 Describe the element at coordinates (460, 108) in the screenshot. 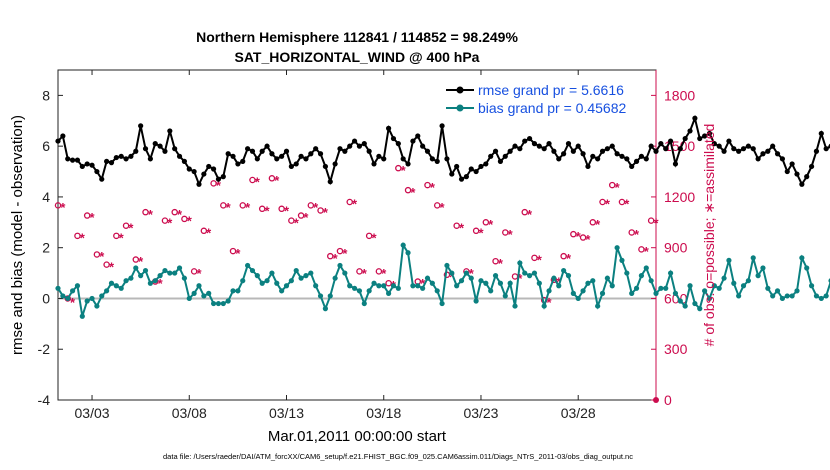

I see `legend-swatch-marker` at that location.